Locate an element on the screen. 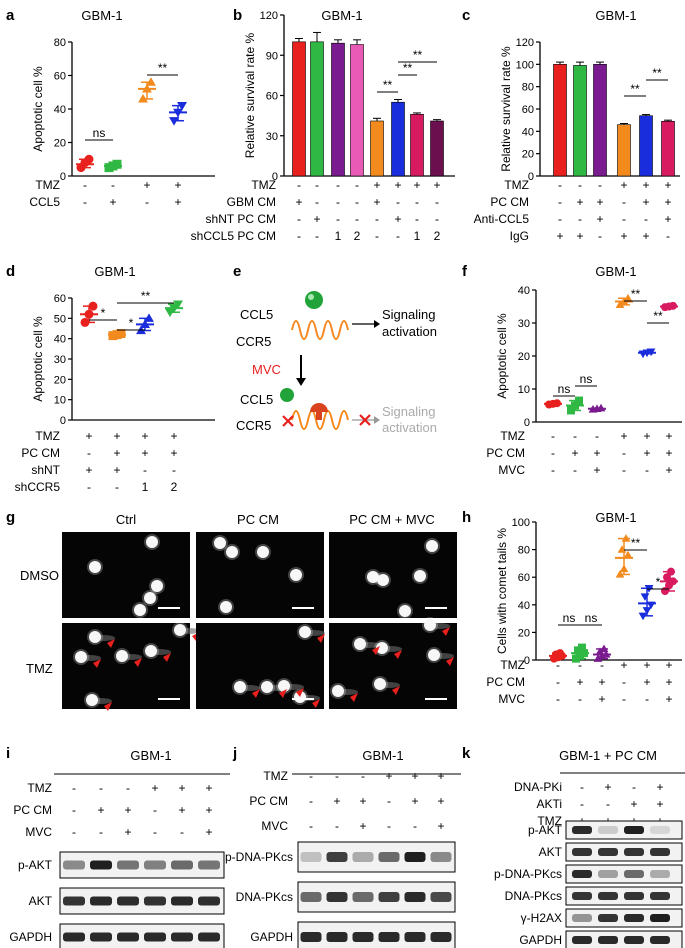 The height and width of the screenshot is (948, 685). i-condition-label: PC CM is located at coordinates (32, 810).